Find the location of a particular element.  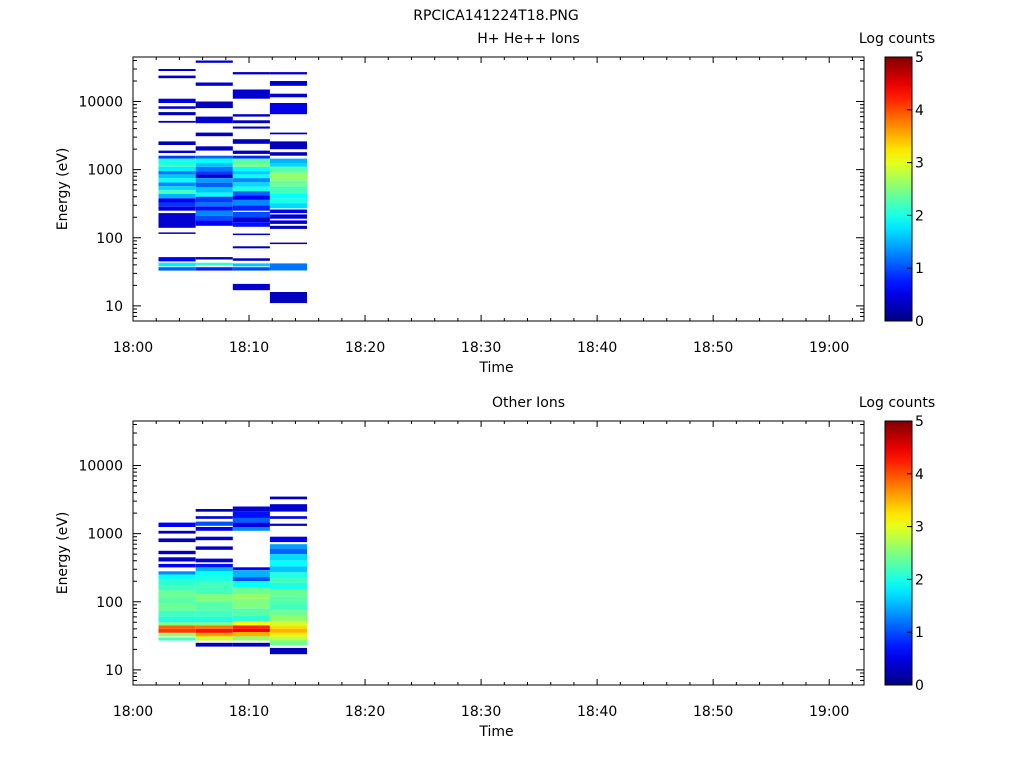

y-tick-label: 10000 is located at coordinates (100, 467).